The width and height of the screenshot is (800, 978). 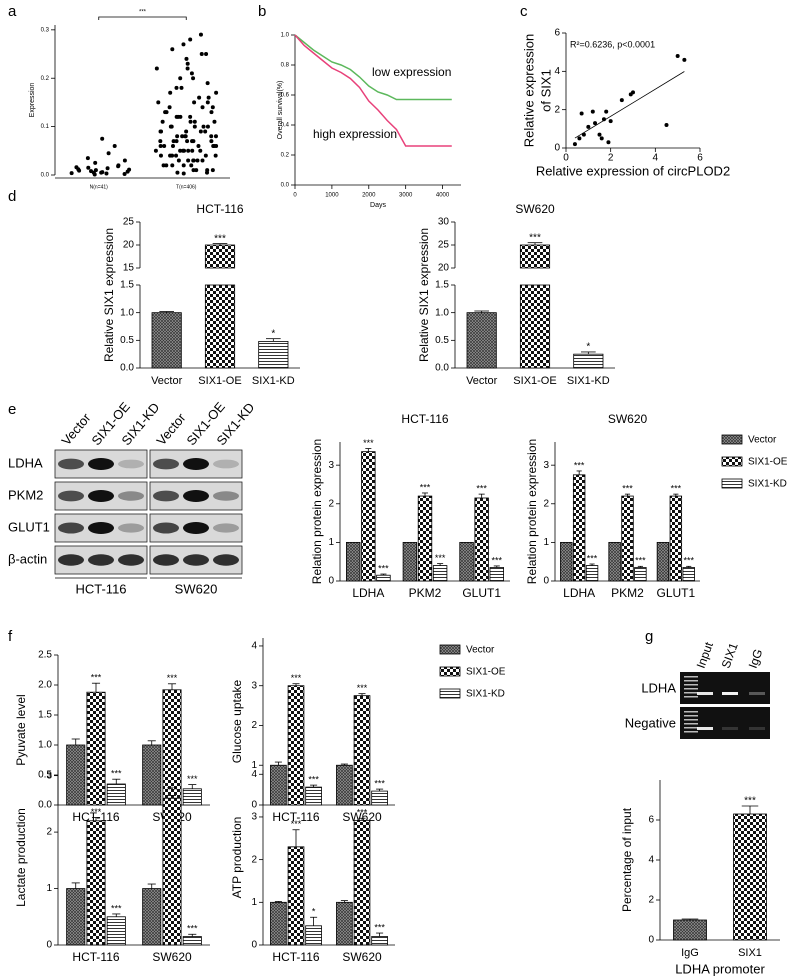 I want to click on y-tick-label: 0.8, so click(x=285, y=66).